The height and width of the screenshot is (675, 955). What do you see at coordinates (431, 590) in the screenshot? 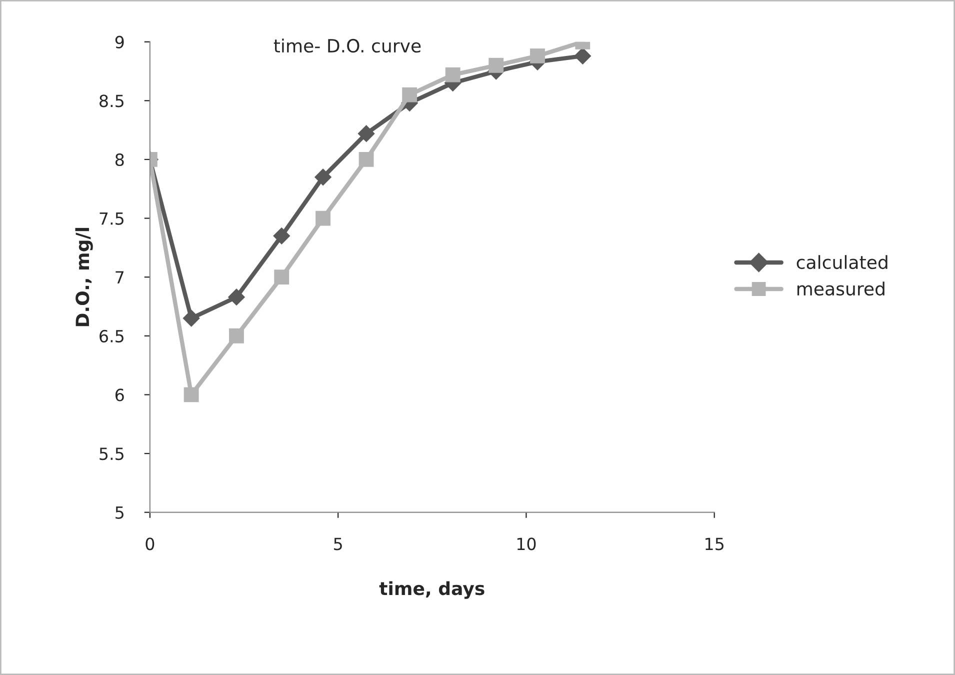
I see `x-axis-title: time, days` at bounding box center [431, 590].